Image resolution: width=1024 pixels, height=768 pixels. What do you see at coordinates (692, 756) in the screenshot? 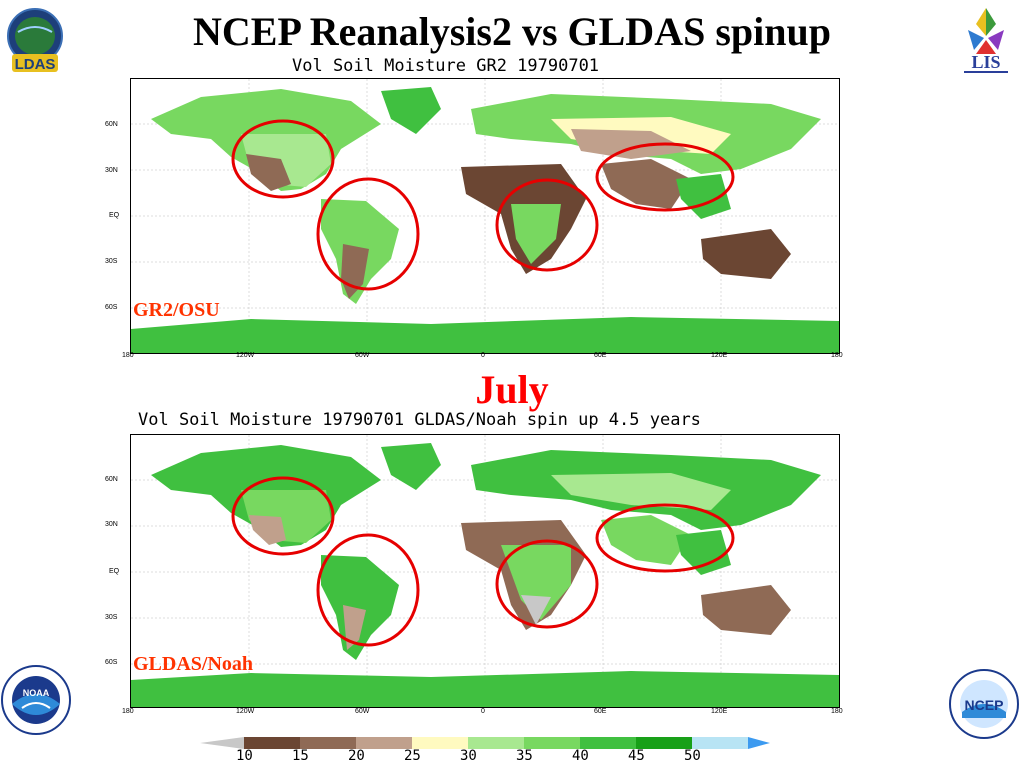
I see `colorbar-label-50: 50` at bounding box center [692, 756].